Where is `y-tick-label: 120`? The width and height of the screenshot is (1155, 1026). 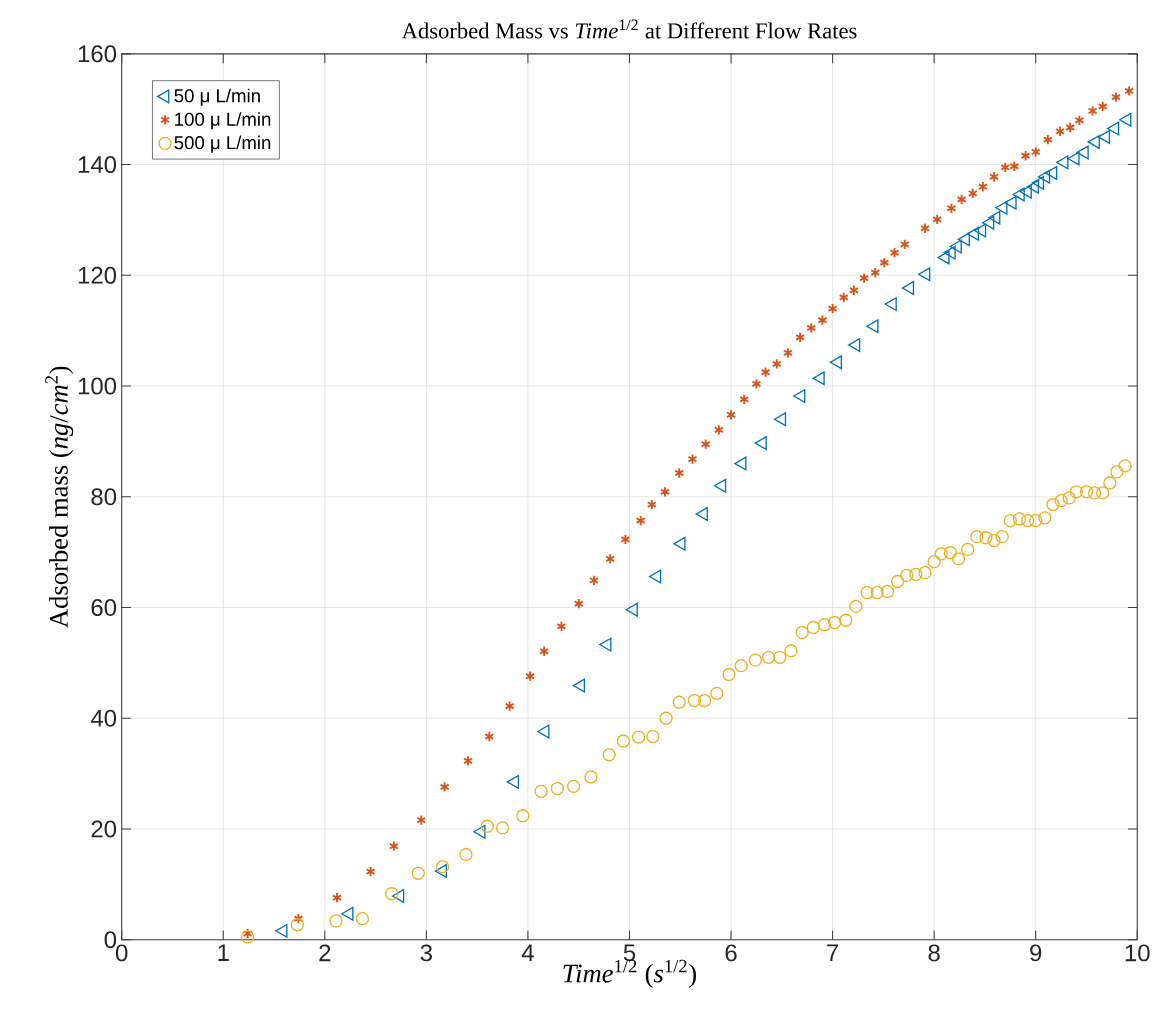
y-tick-label: 120 is located at coordinates (97, 276).